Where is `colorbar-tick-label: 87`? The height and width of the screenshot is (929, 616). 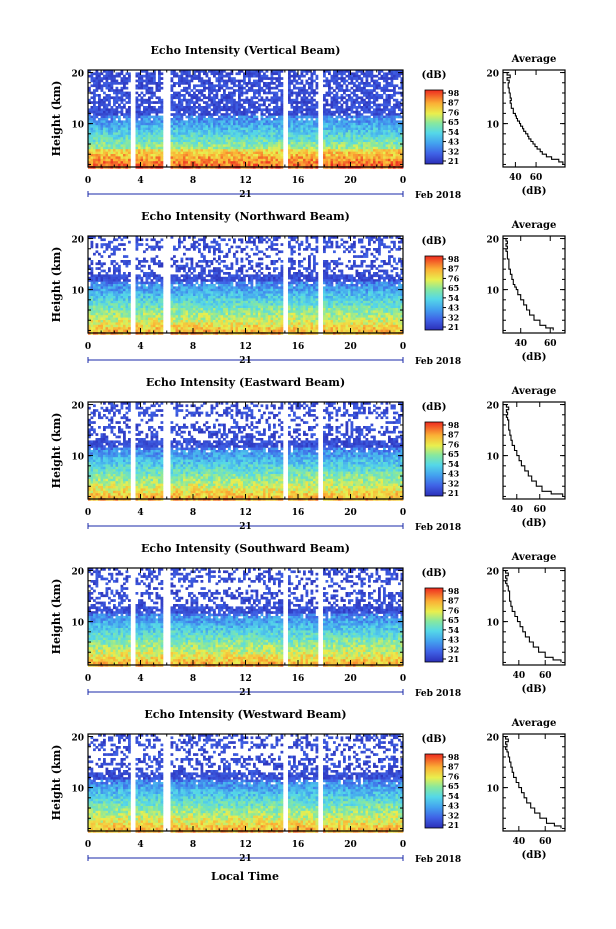
colorbar-tick-label: 87 is located at coordinates (453, 767).